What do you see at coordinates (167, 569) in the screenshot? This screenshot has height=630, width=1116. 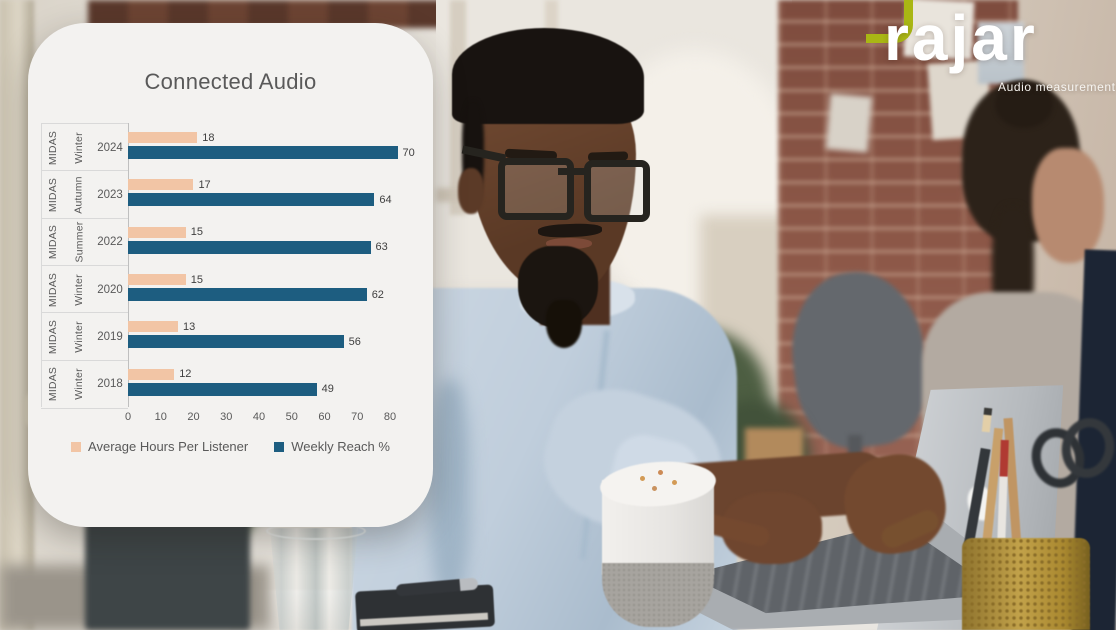 I see `photo-planter-box` at bounding box center [167, 569].